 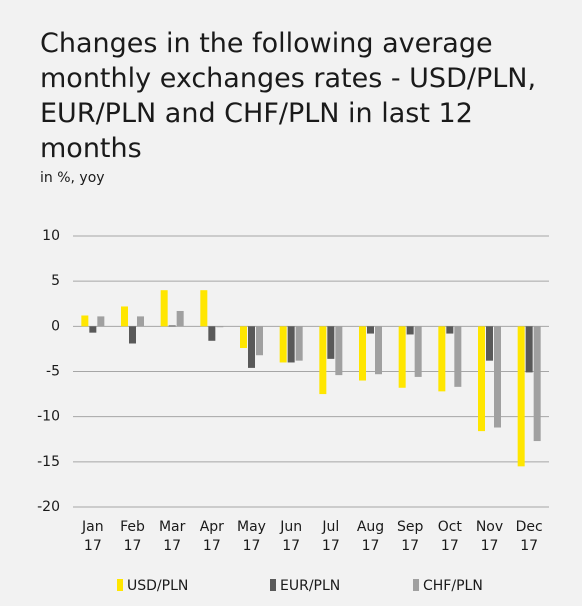 I want to click on x-tick-label: Dec 17, so click(x=529, y=536).